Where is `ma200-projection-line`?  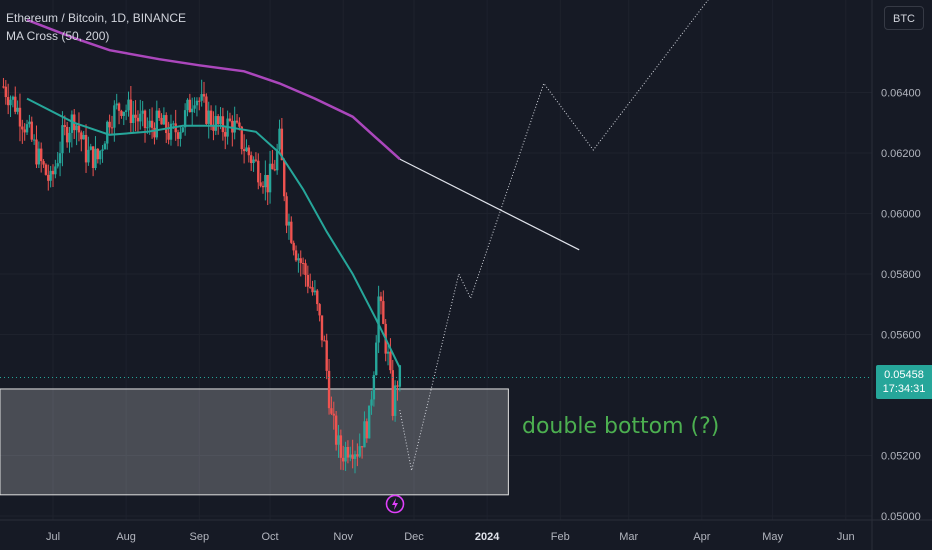 ma200-projection-line is located at coordinates (489, 204).